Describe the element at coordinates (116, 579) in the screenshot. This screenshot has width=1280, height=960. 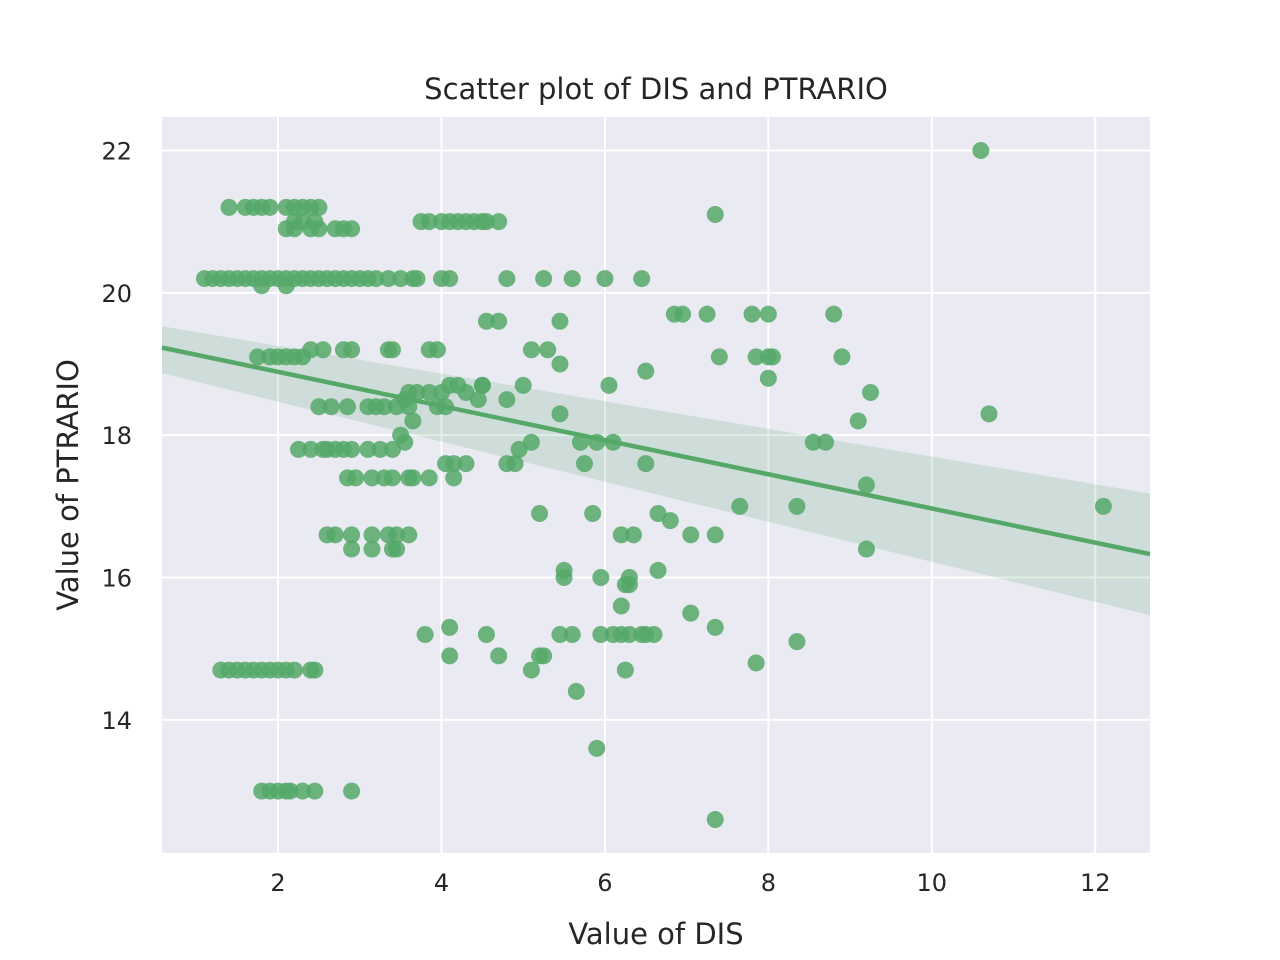
I see `y-tick-label: 16` at that location.